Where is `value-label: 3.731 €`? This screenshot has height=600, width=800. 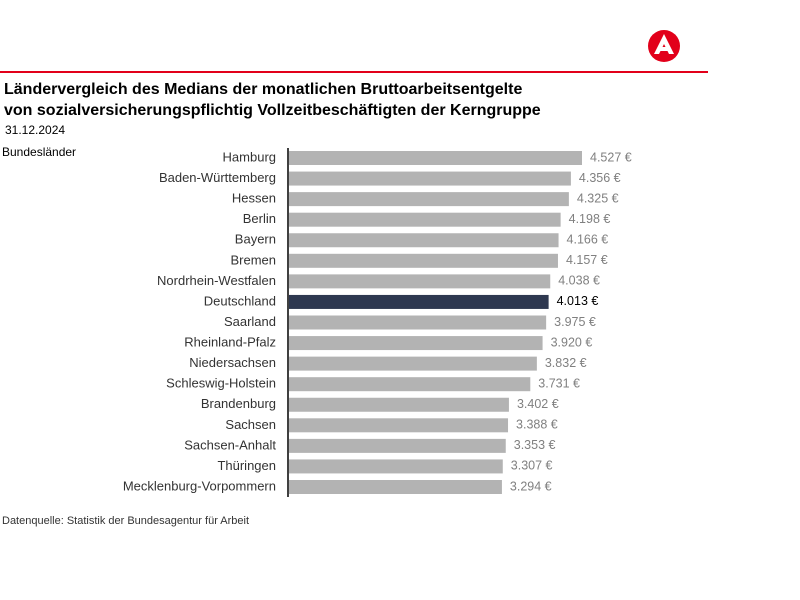 value-label: 3.731 € is located at coordinates (559, 383).